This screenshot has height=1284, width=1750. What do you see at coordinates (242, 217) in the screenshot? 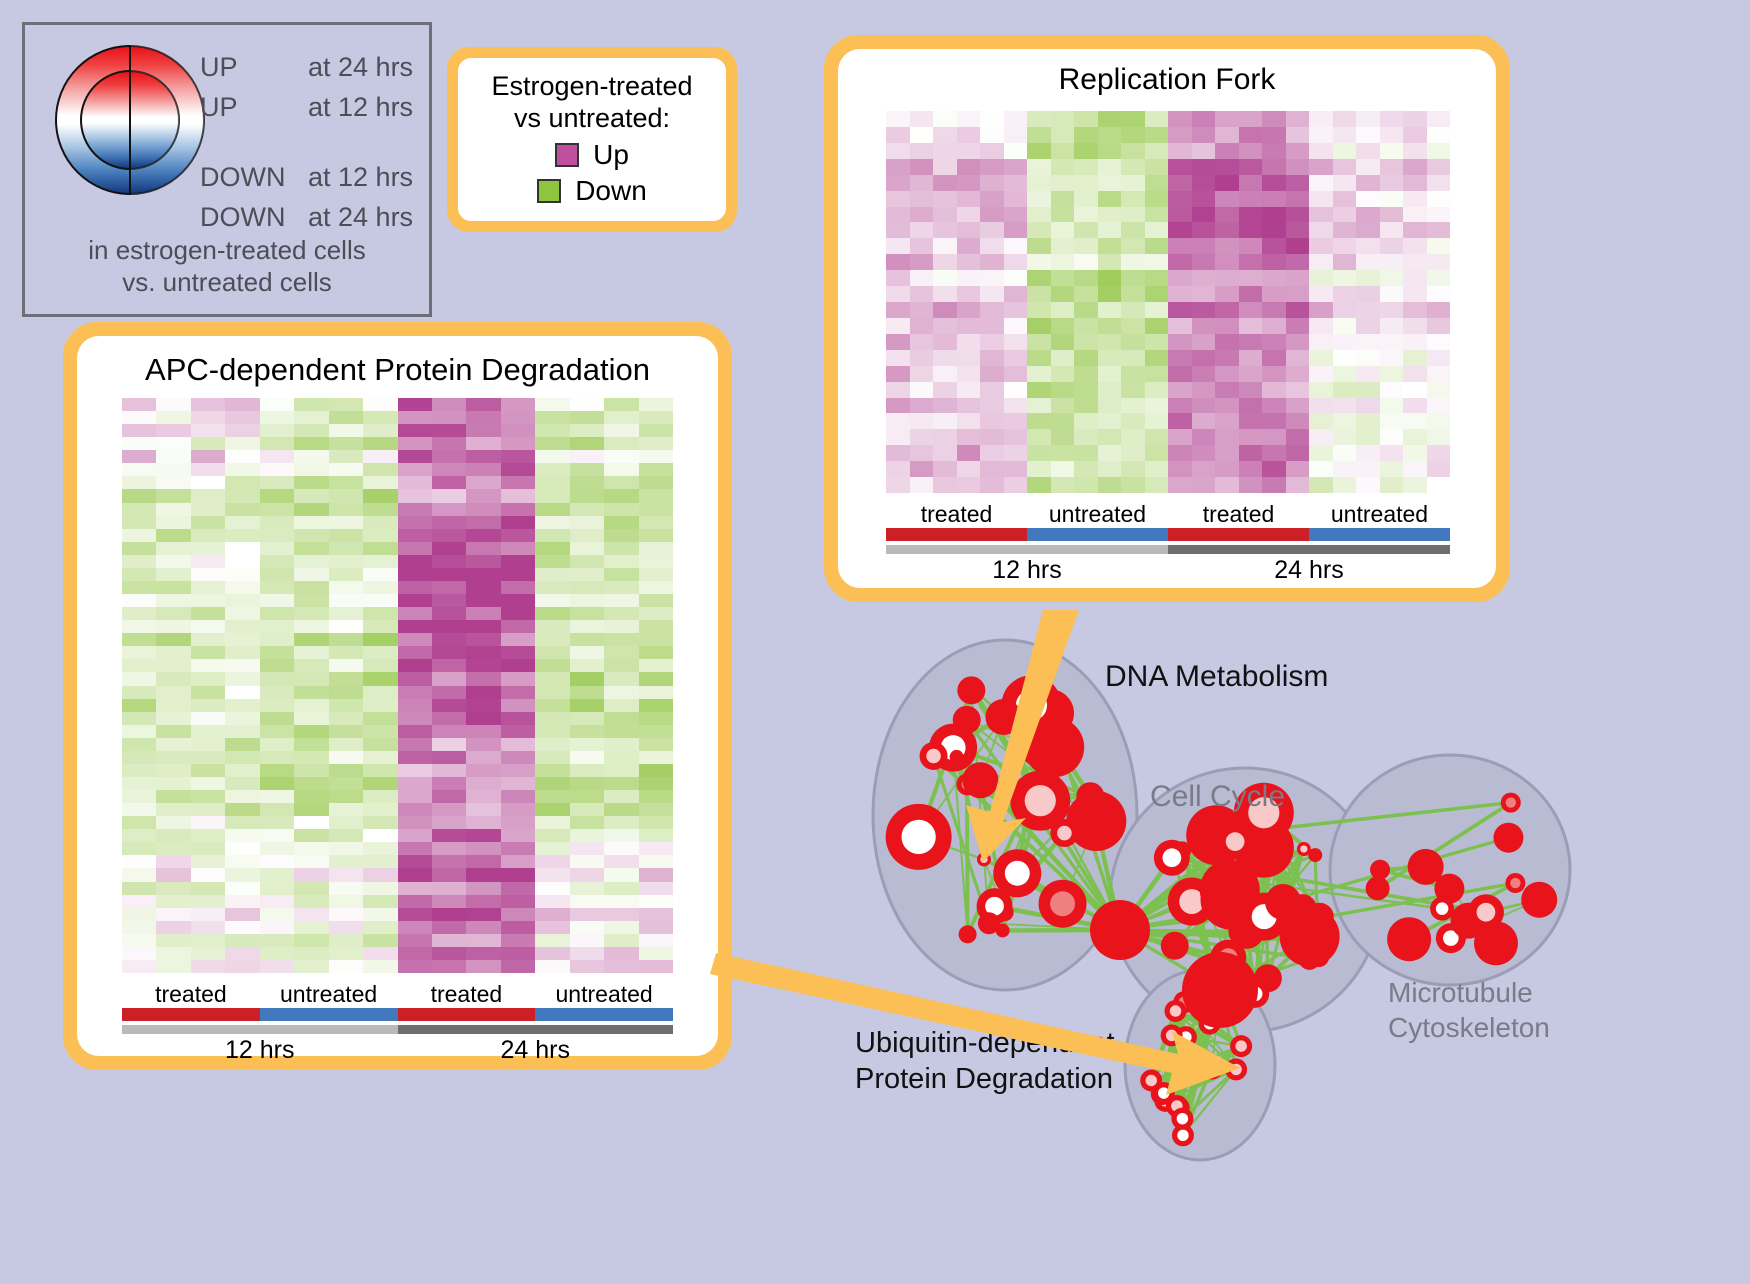
I see `legend-dir-3: DOWN` at bounding box center [242, 217].